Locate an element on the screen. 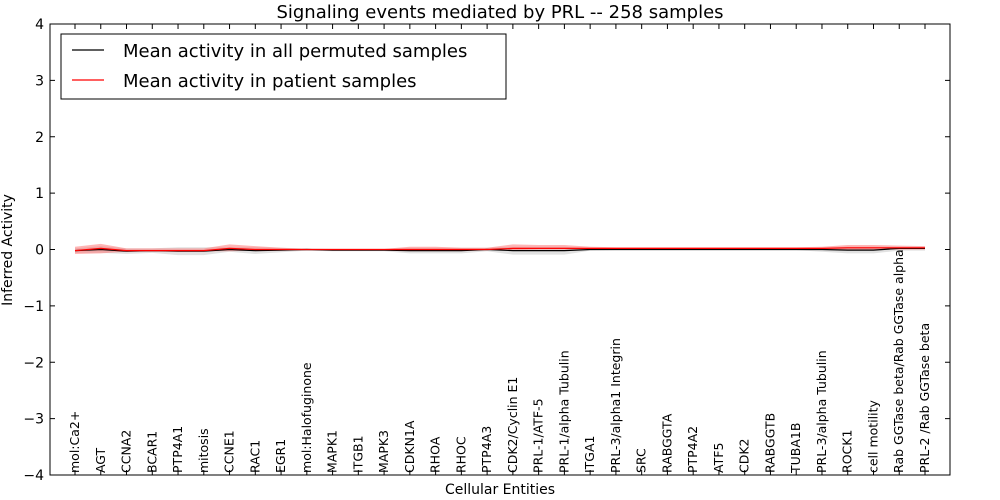 This screenshot has width=1000, height=500. y-tick-labels: 4 3 2 1 0 −1 −2 −3 −4 is located at coordinates (33, 250).